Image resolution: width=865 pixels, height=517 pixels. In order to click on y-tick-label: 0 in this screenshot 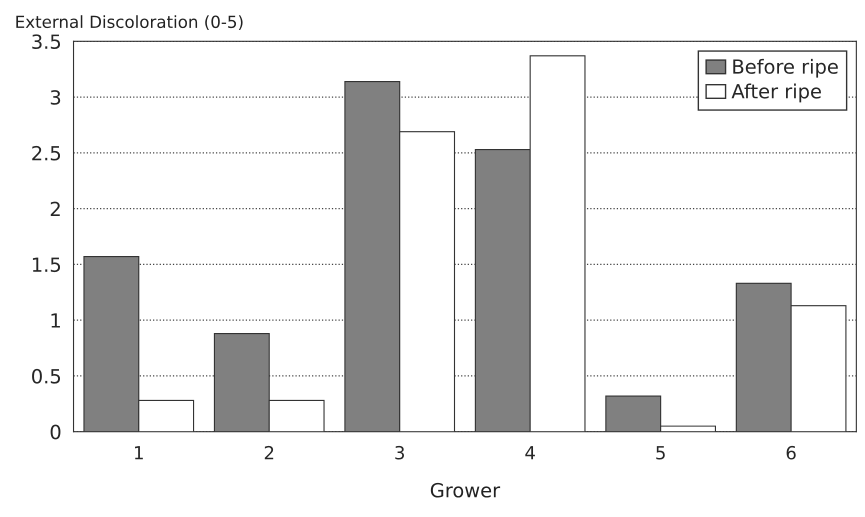, I will do `click(55, 432)`.